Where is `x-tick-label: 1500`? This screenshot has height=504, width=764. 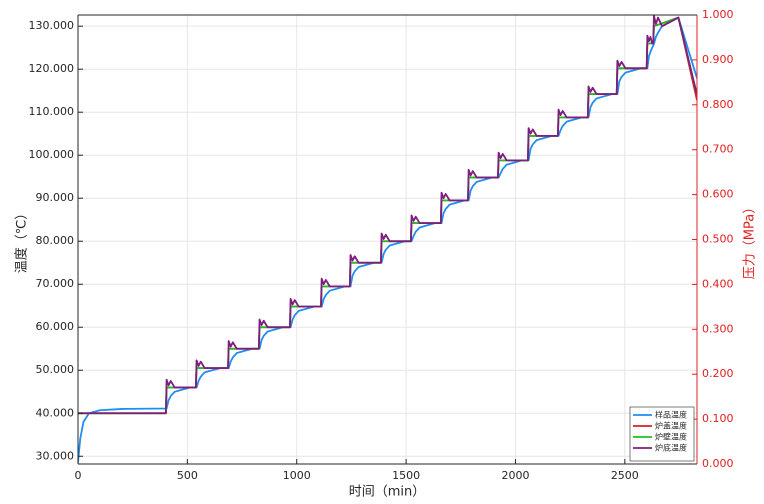 x-tick-label: 1500 is located at coordinates (406, 475).